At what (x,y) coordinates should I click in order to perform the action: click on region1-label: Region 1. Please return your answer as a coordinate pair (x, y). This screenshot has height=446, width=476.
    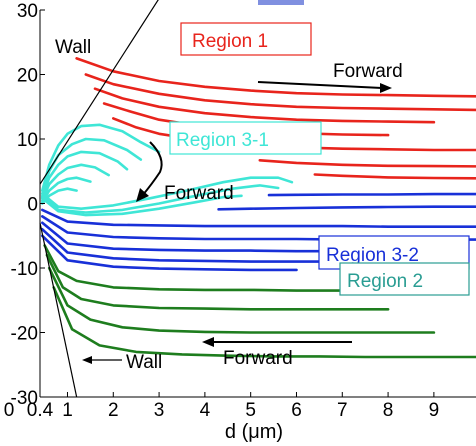
    Looking at the image, I should click on (230, 41).